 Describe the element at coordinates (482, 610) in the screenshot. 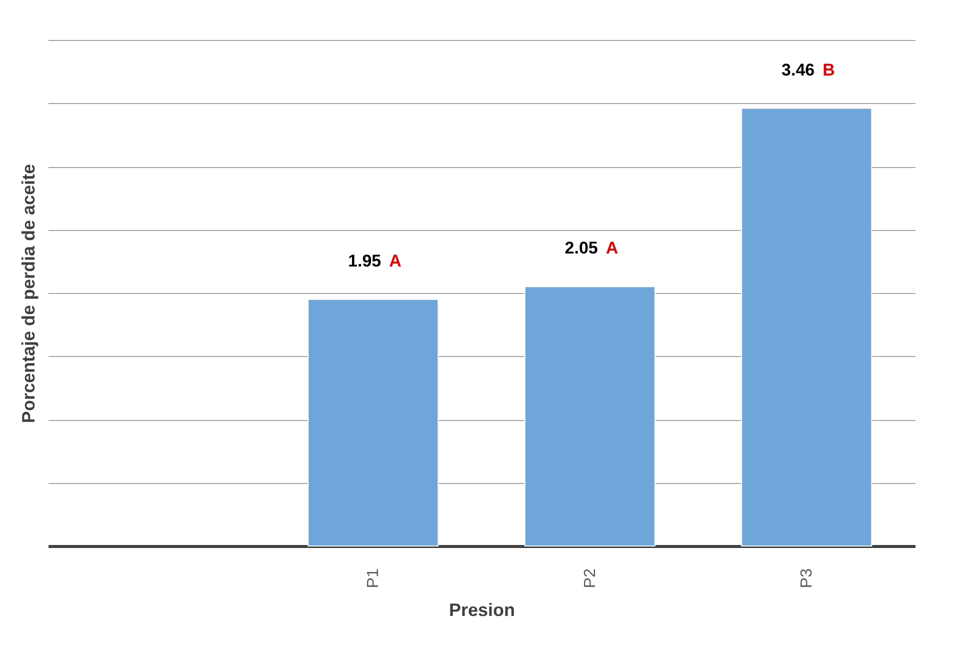

I see `x-axis-title: Presion` at that location.